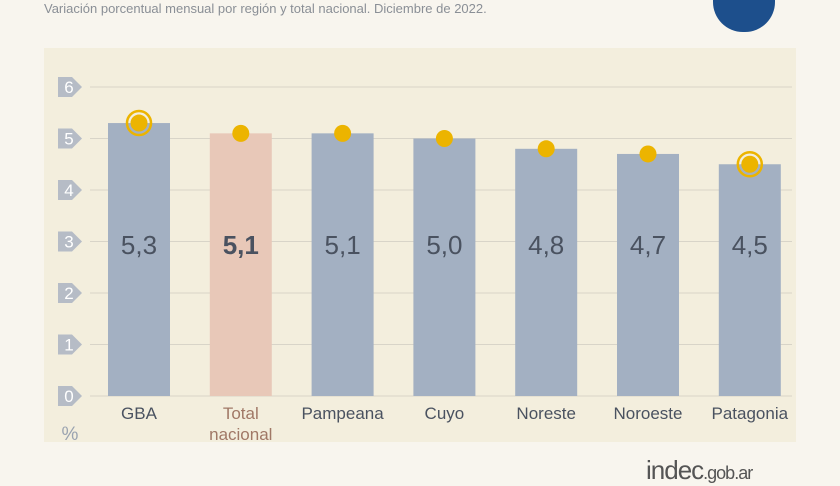  What do you see at coordinates (750, 245) in the screenshot?
I see `bar-value-label: 4,5` at bounding box center [750, 245].